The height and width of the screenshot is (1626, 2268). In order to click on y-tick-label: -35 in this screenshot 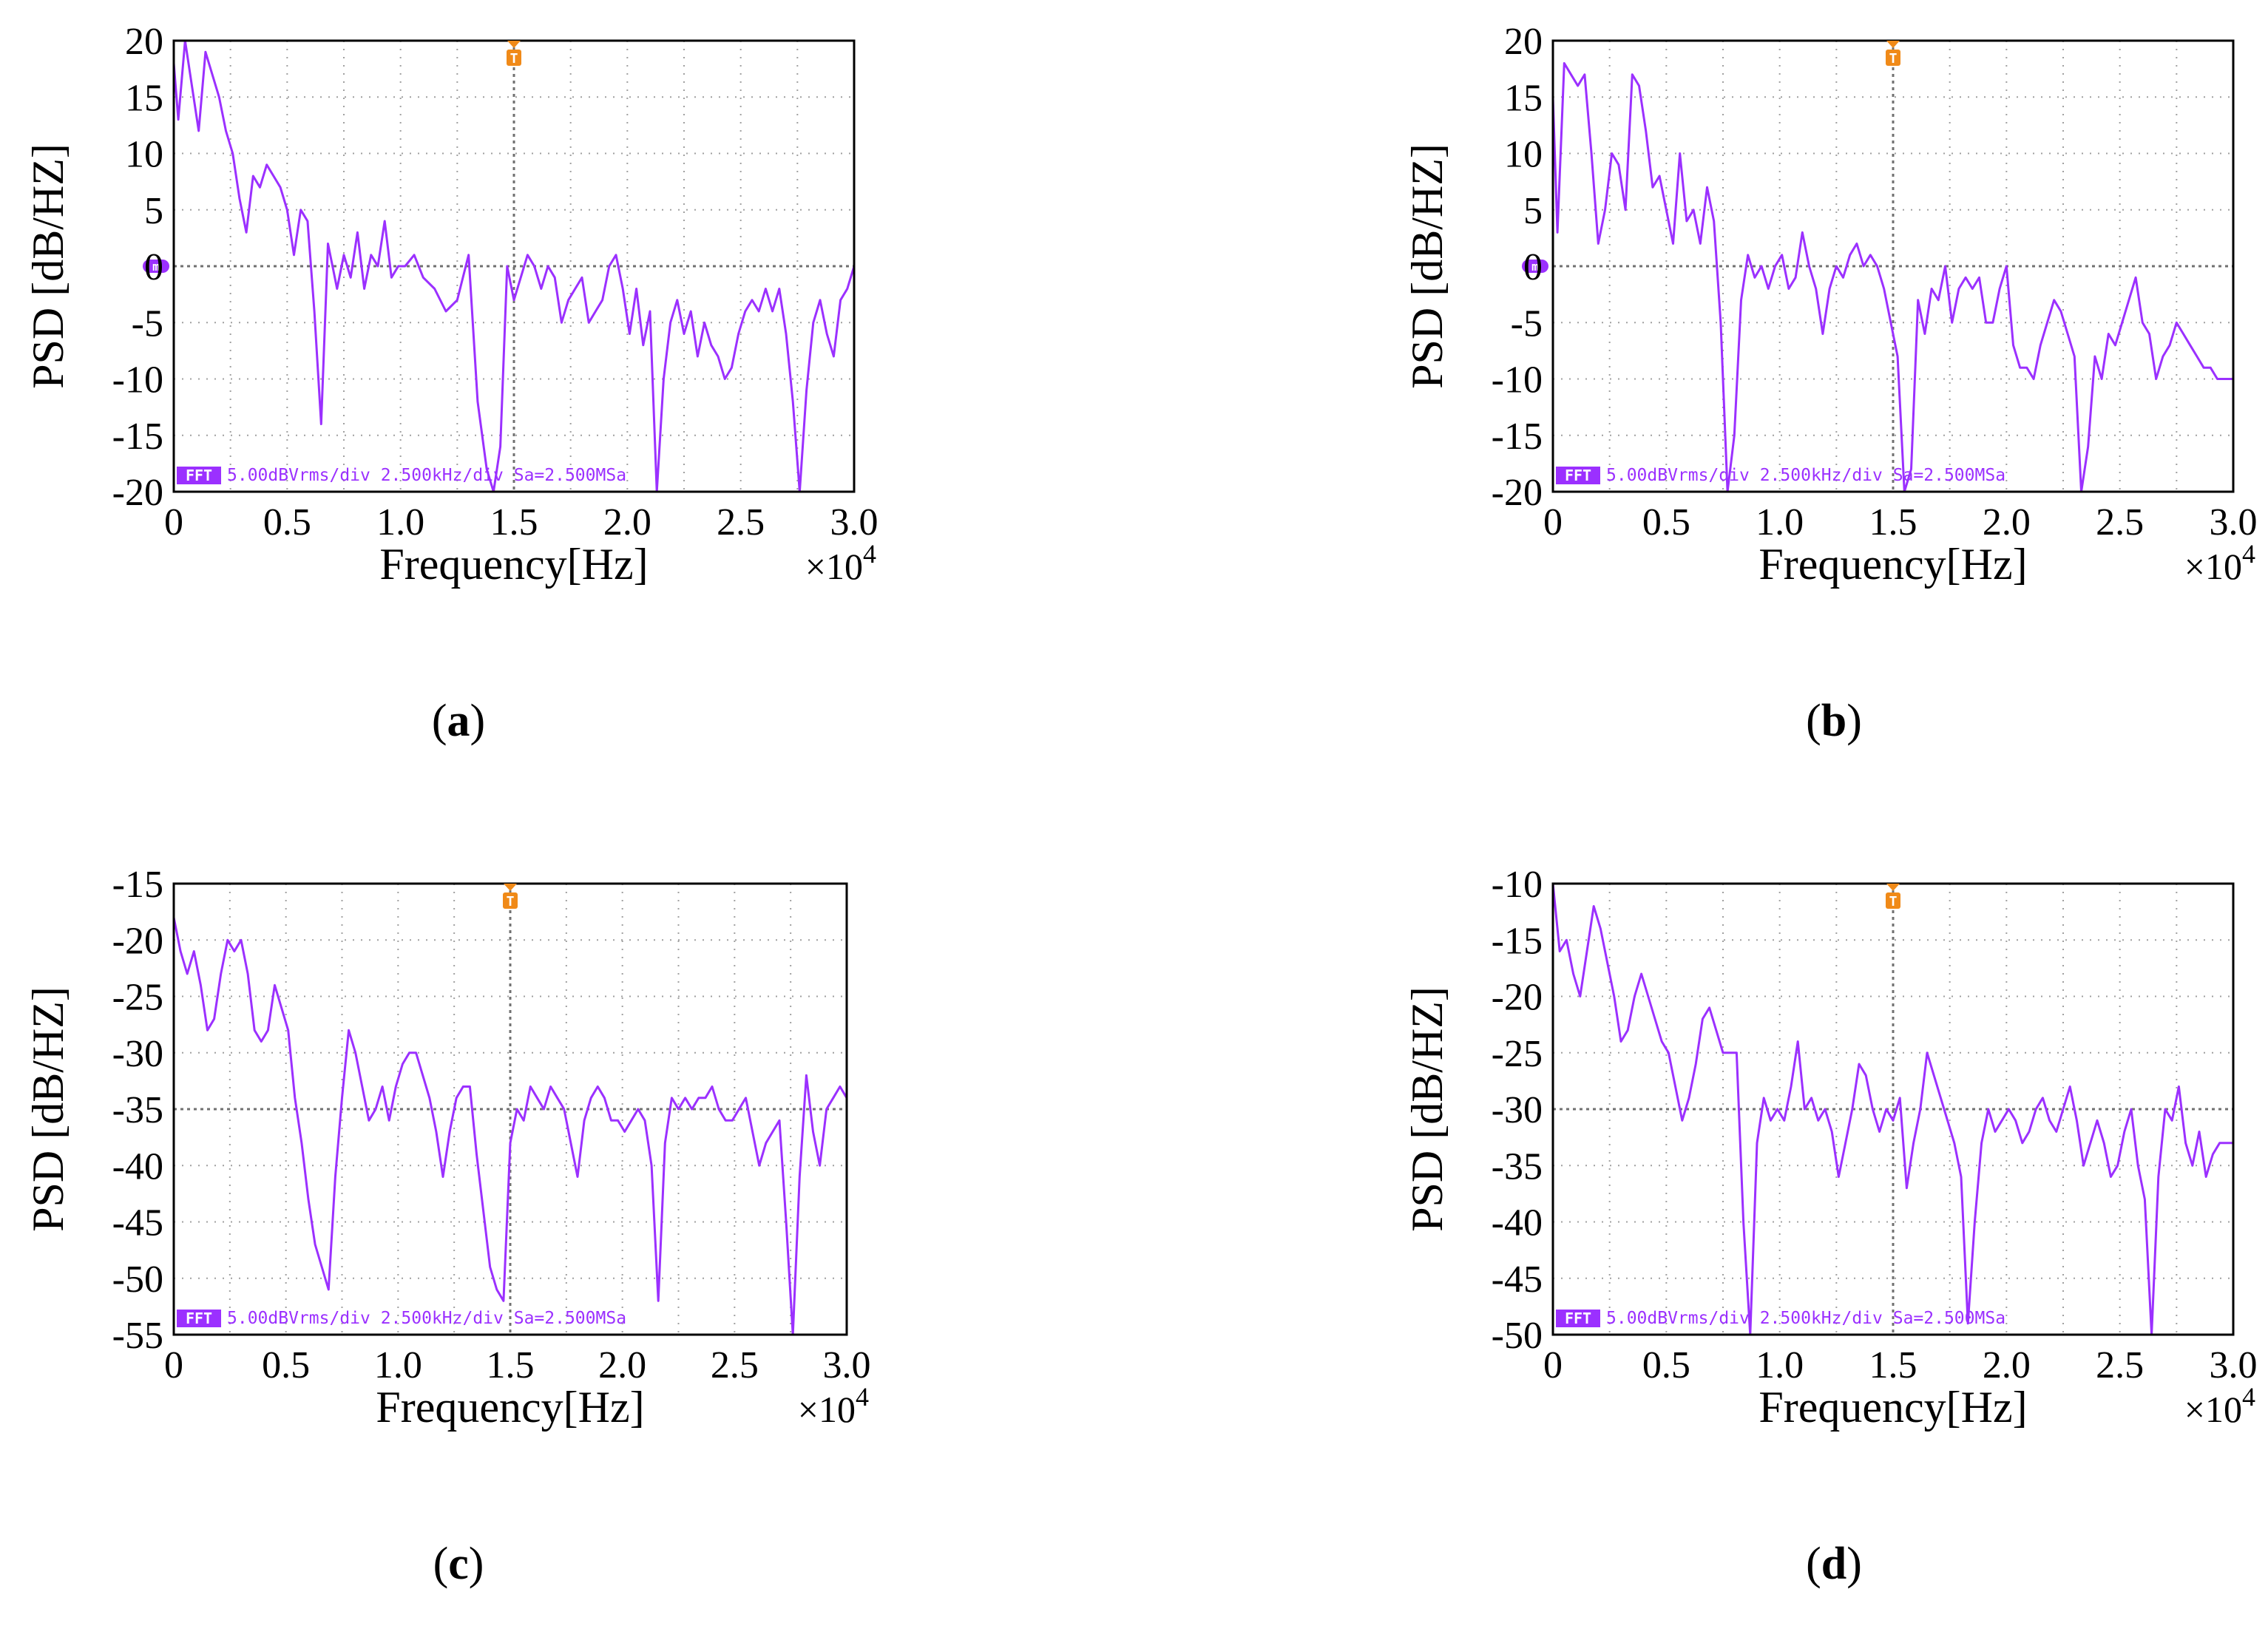, I will do `click(1518, 1166)`.